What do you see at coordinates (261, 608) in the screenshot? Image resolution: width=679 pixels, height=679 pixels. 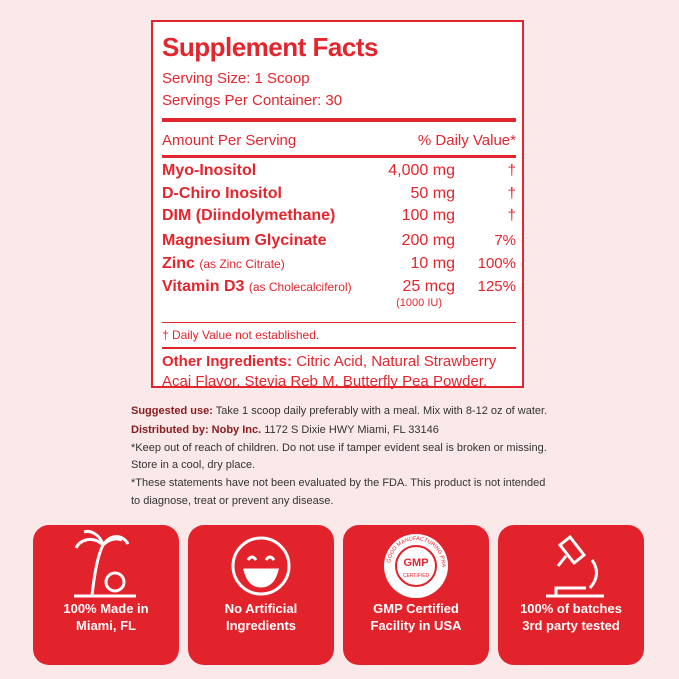 I see `badge-text: No Artificial` at bounding box center [261, 608].